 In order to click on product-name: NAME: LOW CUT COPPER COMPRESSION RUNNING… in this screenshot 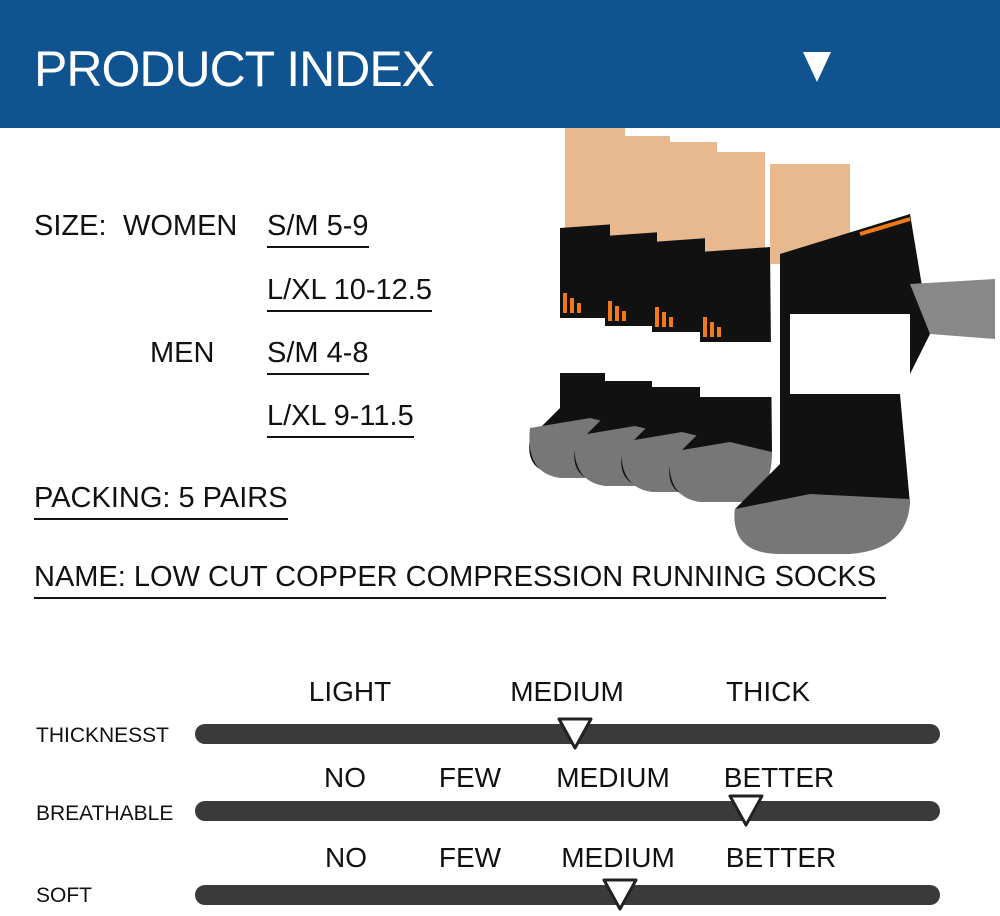, I will do `click(460, 580)`.